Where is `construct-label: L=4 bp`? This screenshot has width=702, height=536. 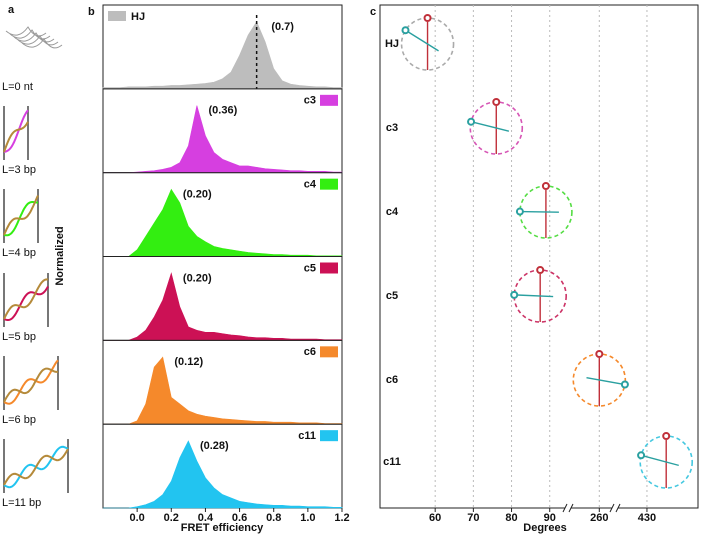 construct-label: L=4 bp is located at coordinates (19, 253).